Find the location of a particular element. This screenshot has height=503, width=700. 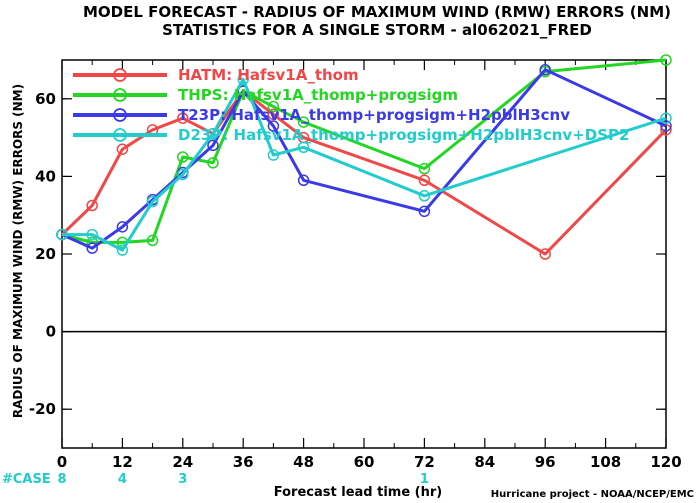

case-count: 1 is located at coordinates (424, 479).